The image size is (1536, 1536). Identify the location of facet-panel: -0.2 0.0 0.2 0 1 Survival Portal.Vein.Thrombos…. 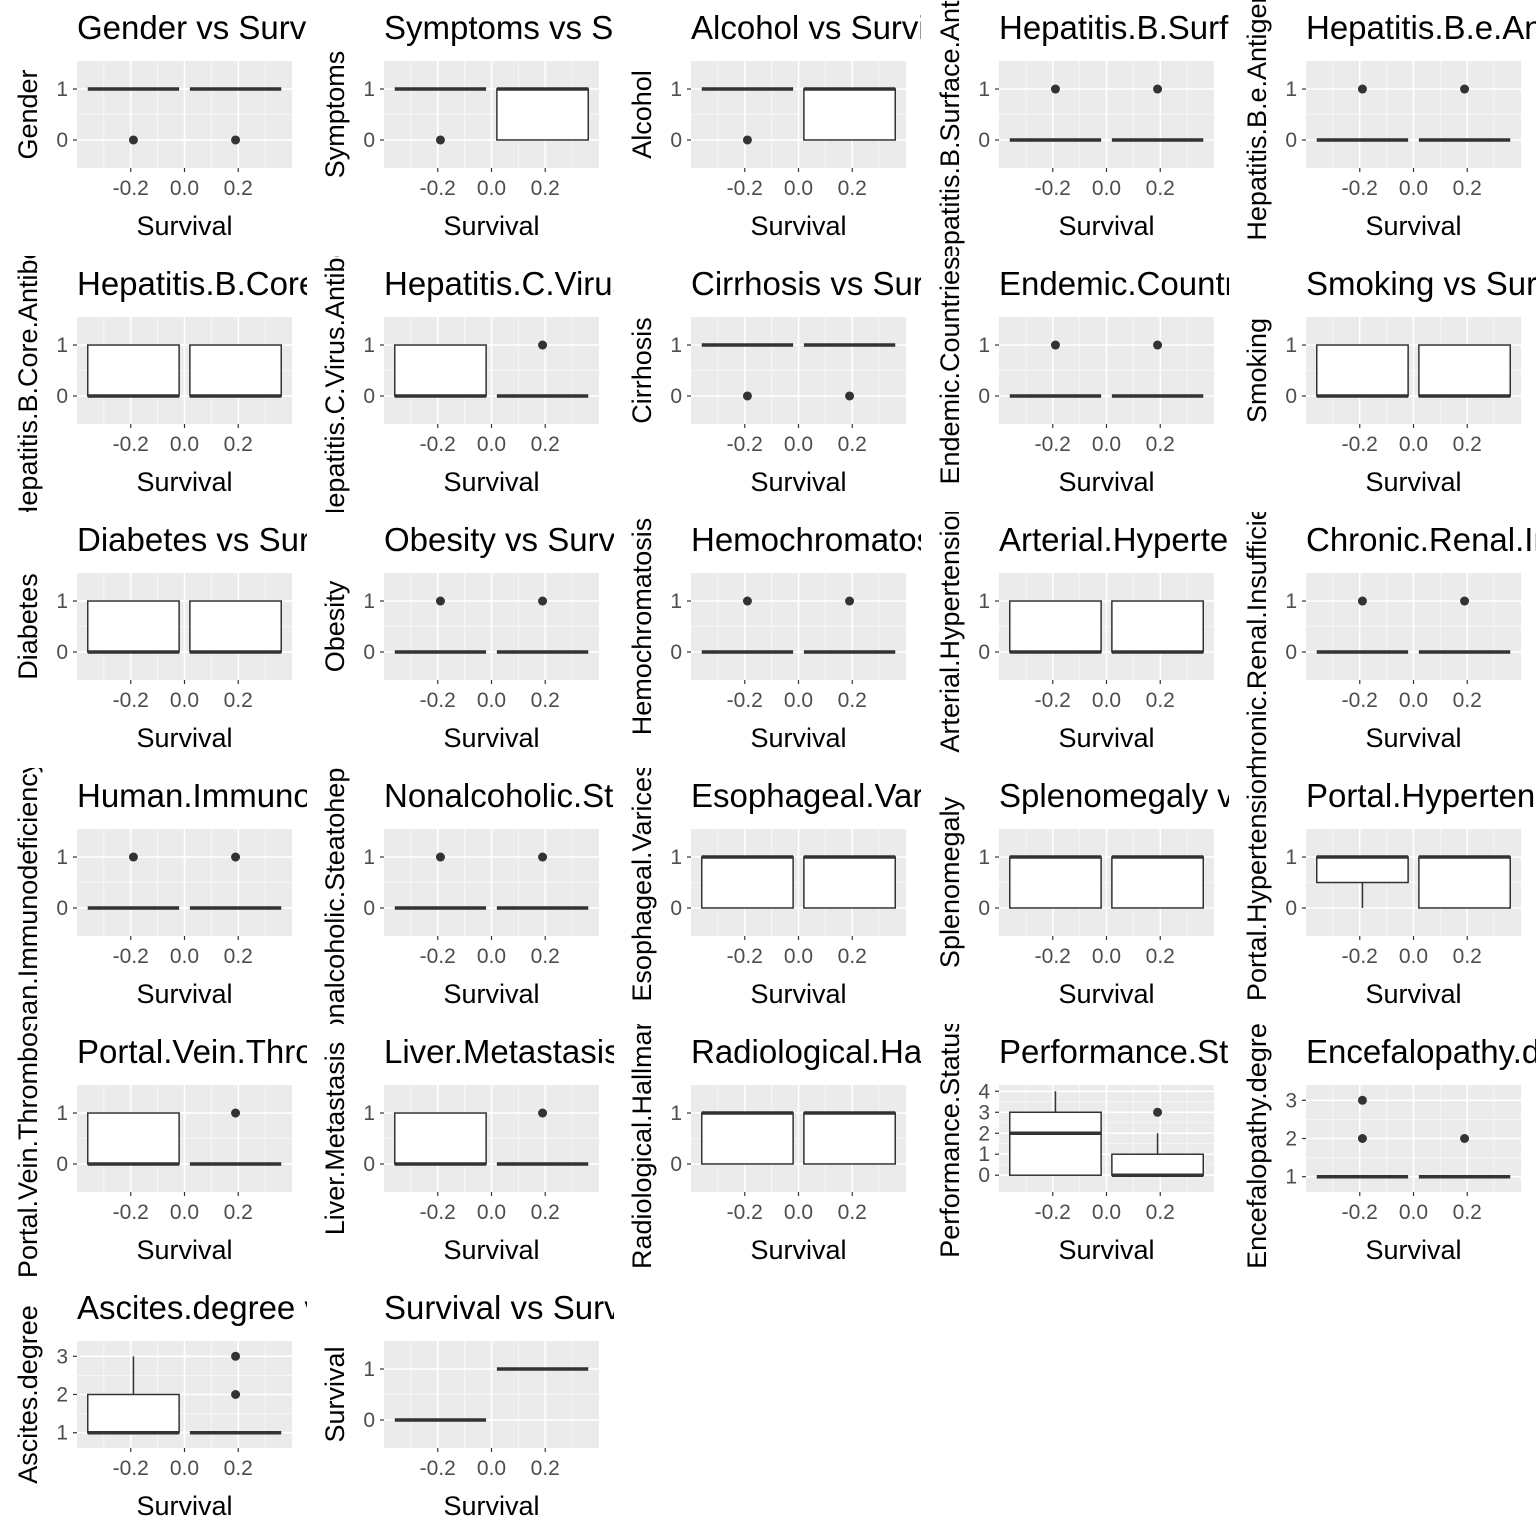
(153, 1152).